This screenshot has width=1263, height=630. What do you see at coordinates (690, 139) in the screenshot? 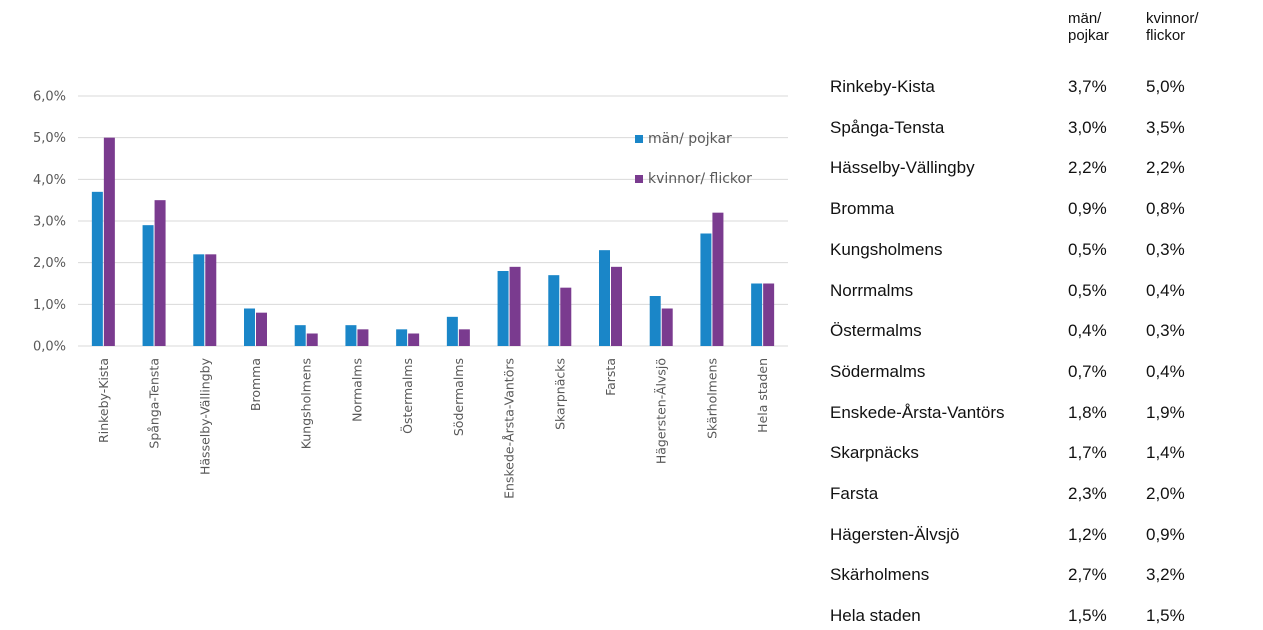
I see `legend-label-men: män/ pojkar` at bounding box center [690, 139].